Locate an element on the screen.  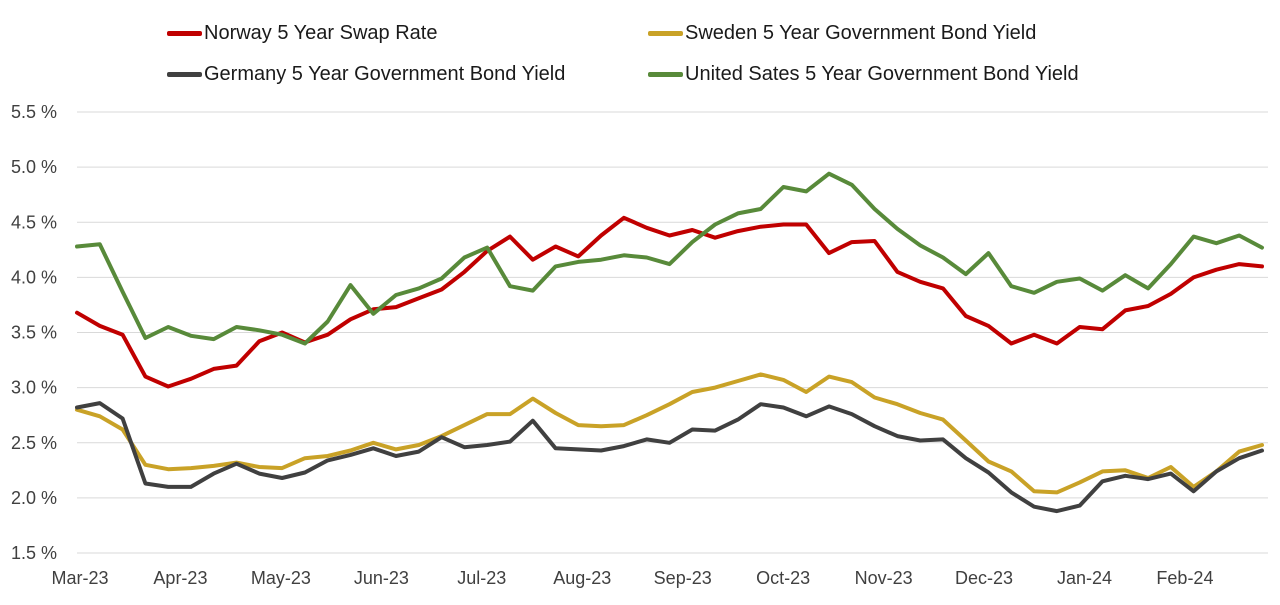
x-tick-label: Nov-23 is located at coordinates (884, 578).